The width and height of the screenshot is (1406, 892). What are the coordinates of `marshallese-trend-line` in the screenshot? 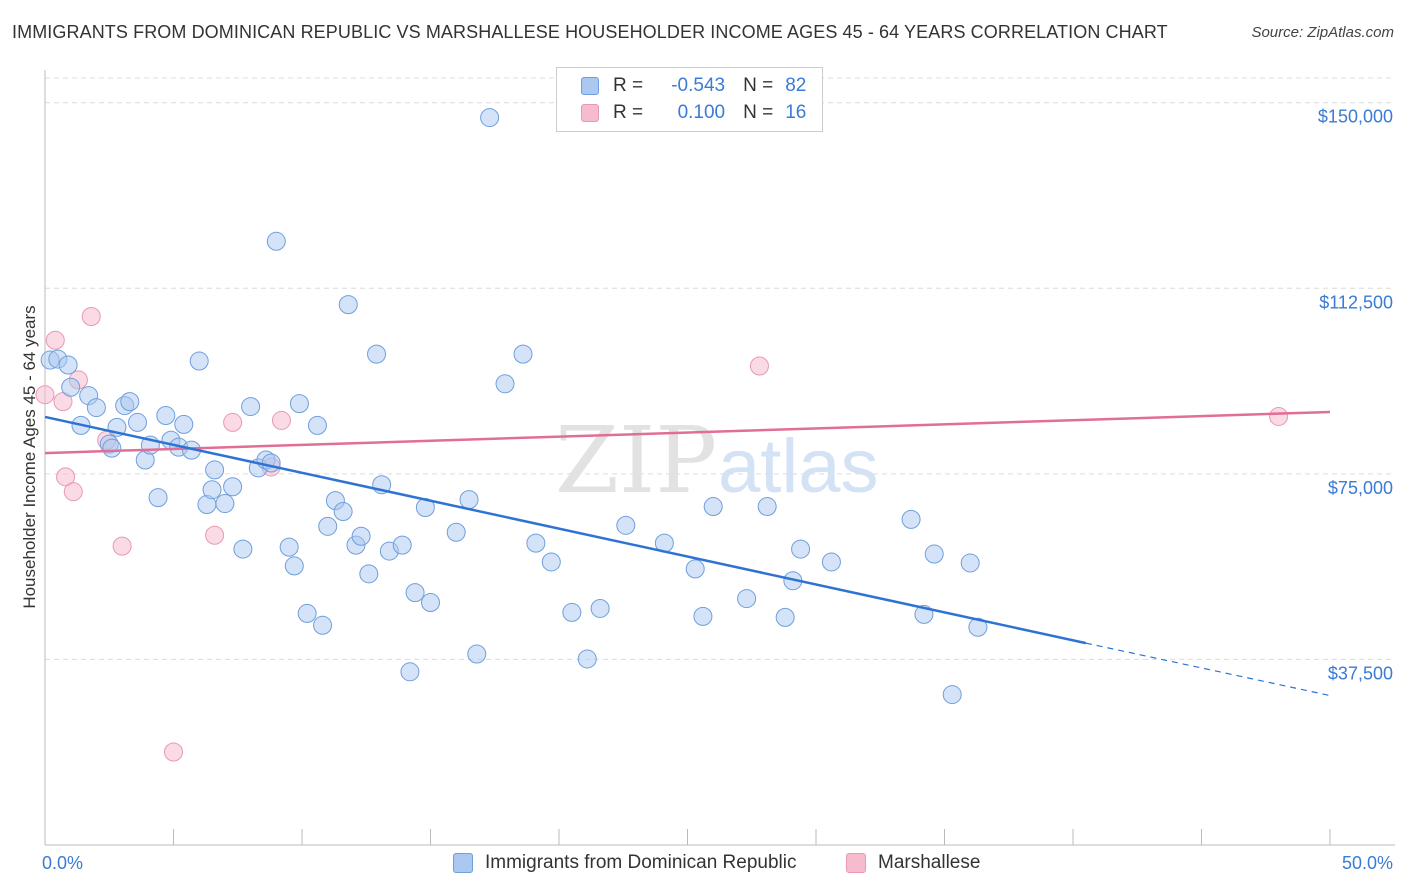 It's located at (687, 432).